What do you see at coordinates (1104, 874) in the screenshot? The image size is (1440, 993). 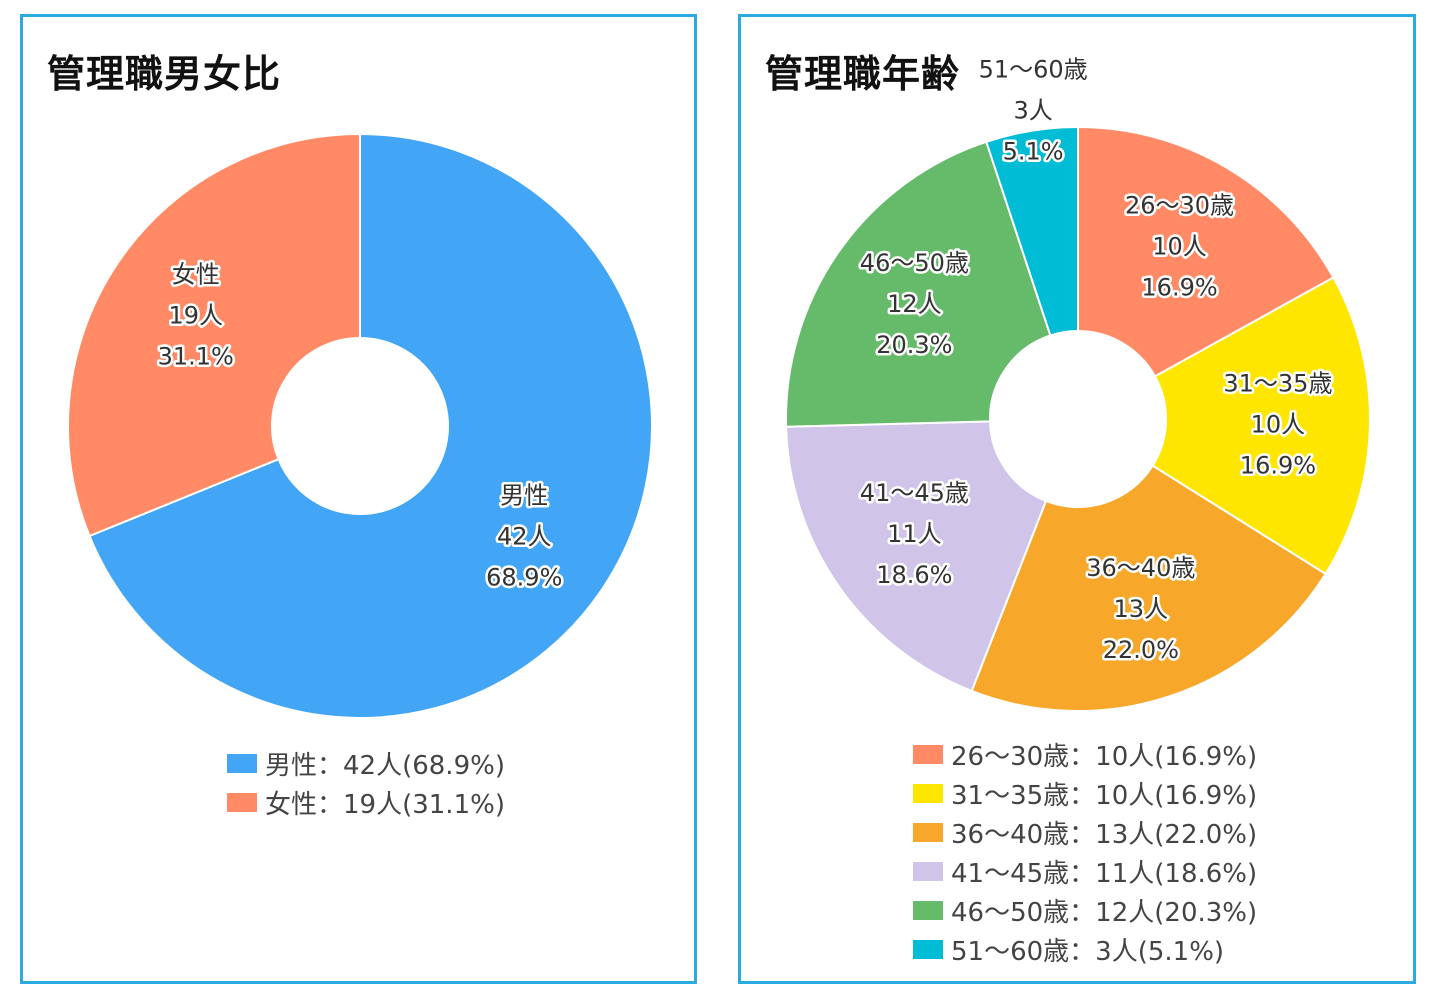 I see `age-legend-text: 41〜45歳：11人(18.6%)` at bounding box center [1104, 874].